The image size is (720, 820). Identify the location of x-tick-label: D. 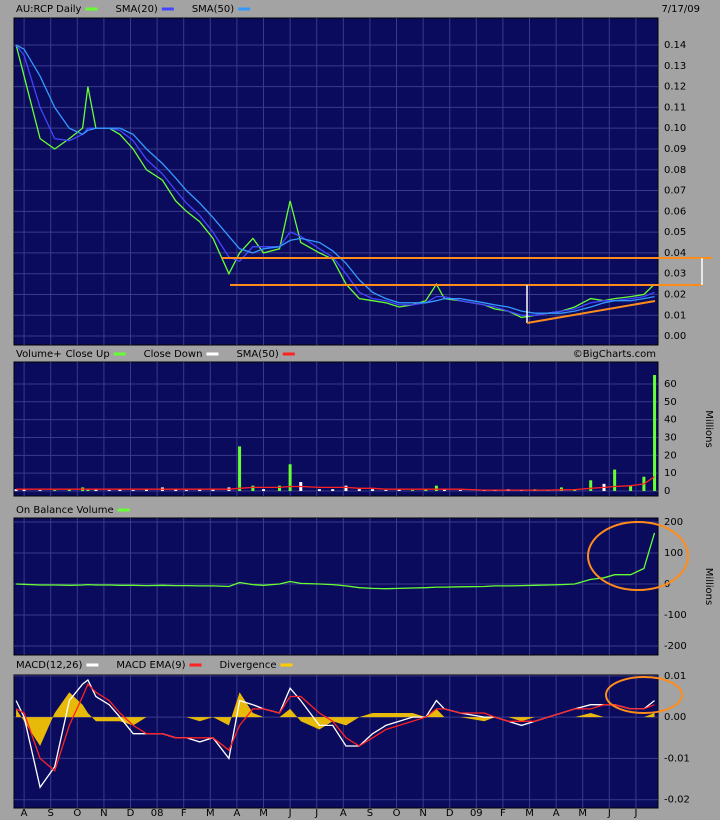
(131, 813).